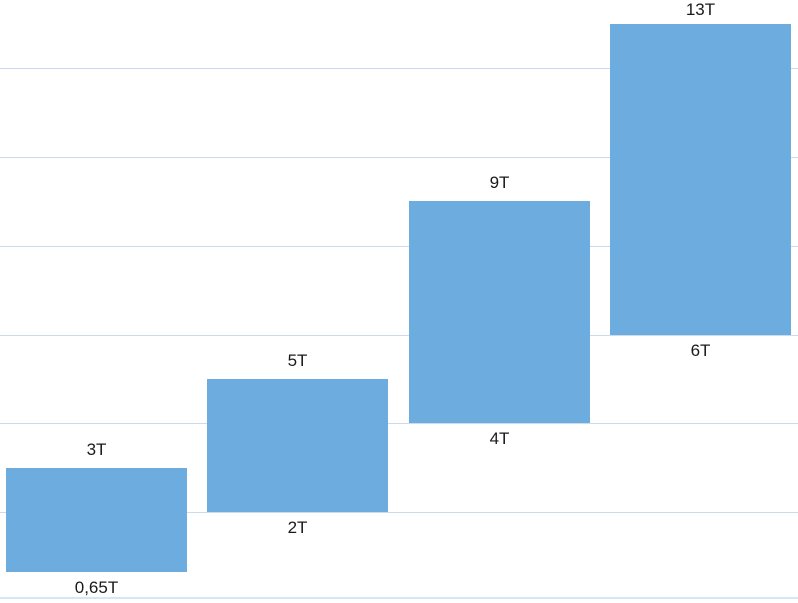  What do you see at coordinates (297, 527) in the screenshot?
I see `bar-low-label: 2T` at bounding box center [297, 527].